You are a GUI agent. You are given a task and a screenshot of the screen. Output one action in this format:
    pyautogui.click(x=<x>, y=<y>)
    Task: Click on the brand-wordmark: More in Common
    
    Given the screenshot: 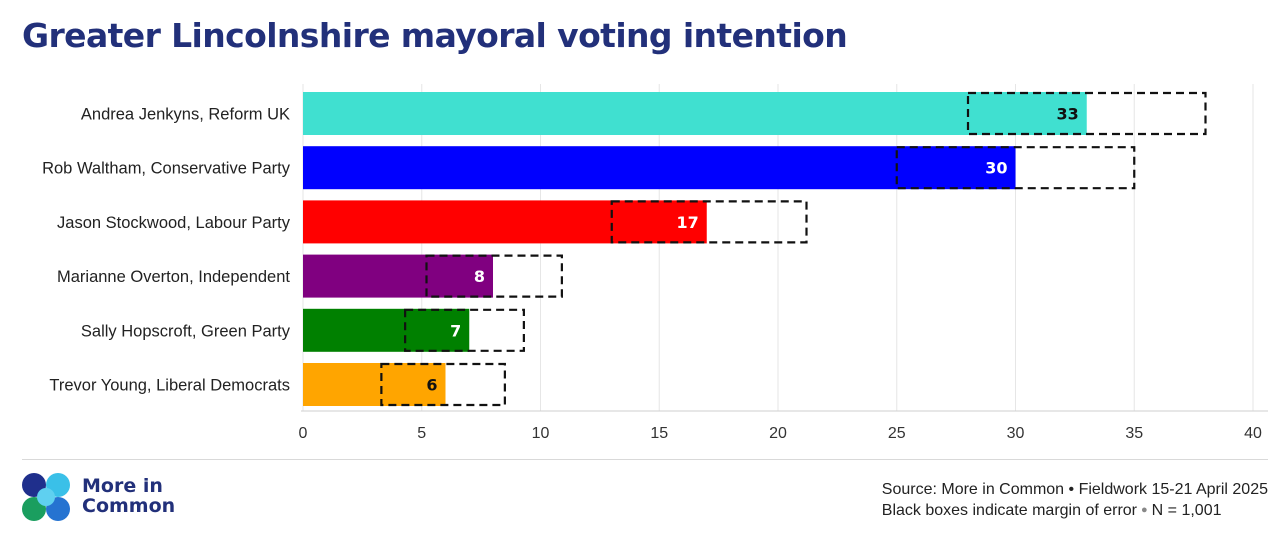 What is the action you would take?
    pyautogui.click(x=128, y=496)
    